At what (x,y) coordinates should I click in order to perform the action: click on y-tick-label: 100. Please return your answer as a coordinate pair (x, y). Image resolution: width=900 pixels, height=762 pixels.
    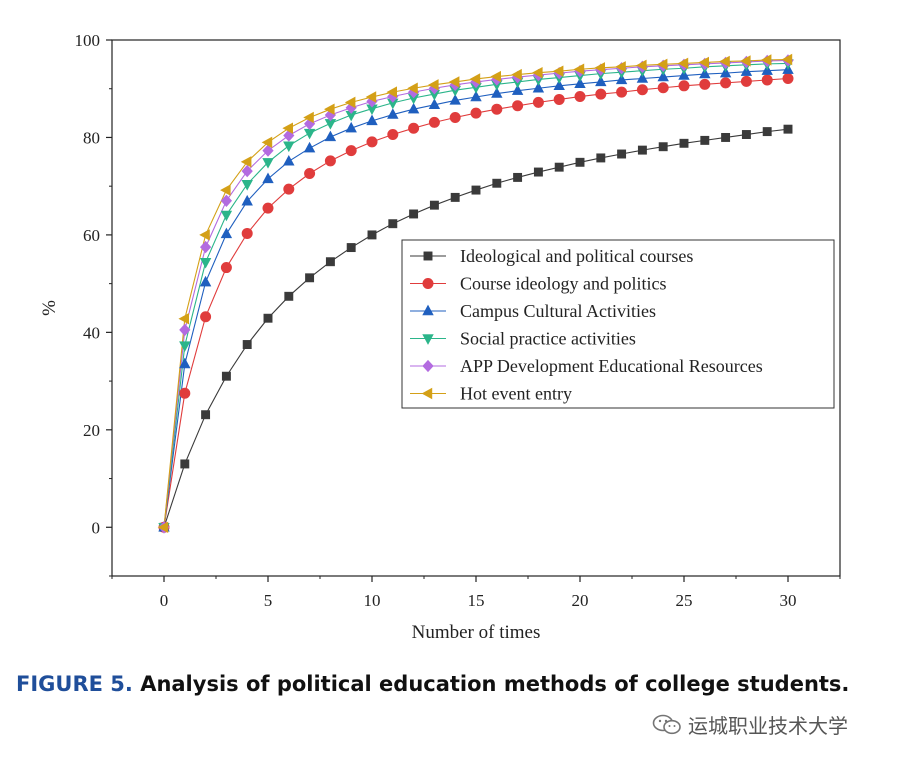
    Looking at the image, I should click on (88, 40).